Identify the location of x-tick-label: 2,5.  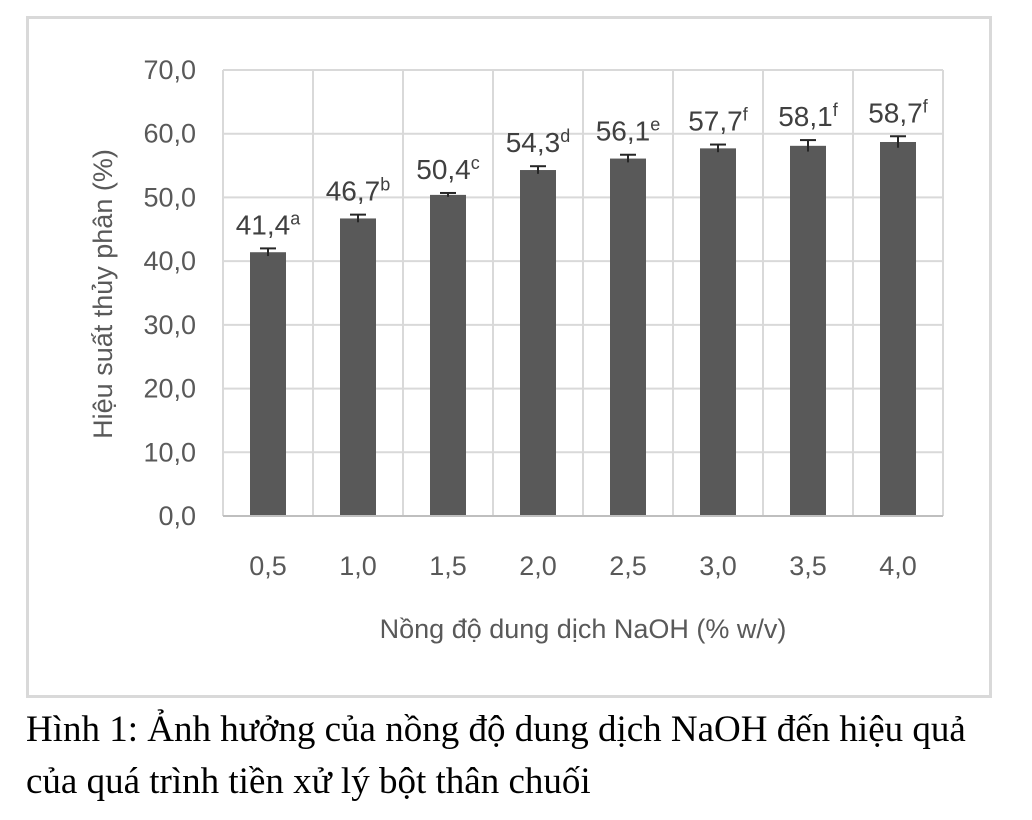
(628, 566).